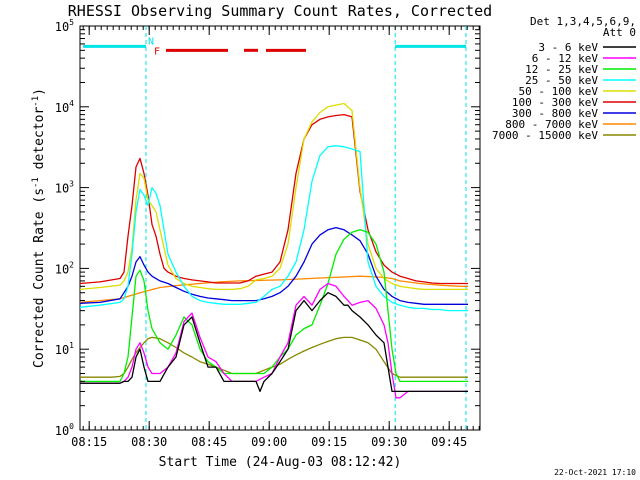 The image size is (640, 480). What do you see at coordinates (64, 268) in the screenshot?
I see `y-tick-label: 10²` at bounding box center [64, 268].